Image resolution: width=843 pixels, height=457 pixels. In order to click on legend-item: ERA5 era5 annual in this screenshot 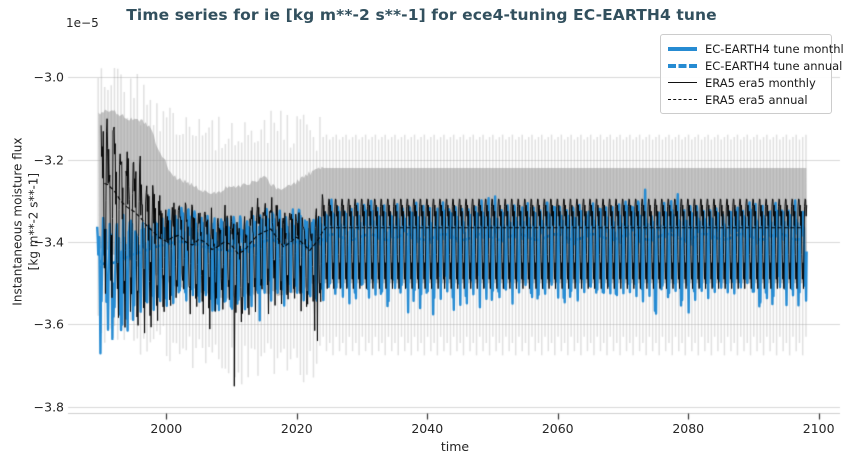, I will do `click(745, 99)`.